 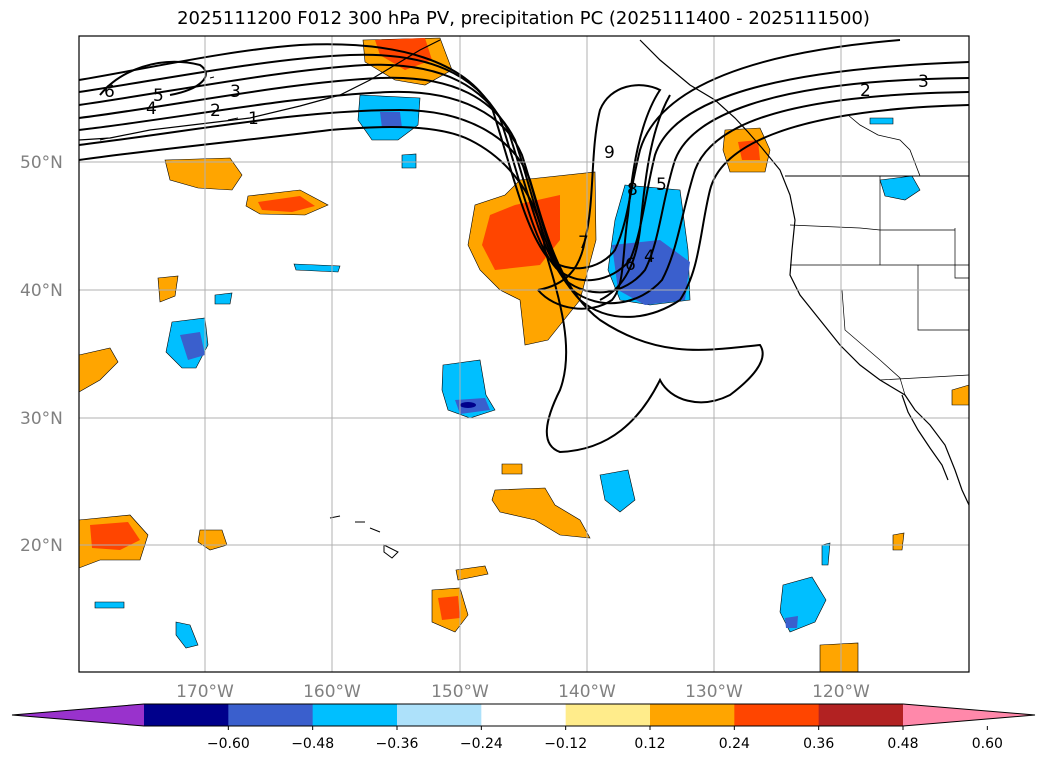 I want to click on lon-label: 130°W, so click(x=714, y=692).